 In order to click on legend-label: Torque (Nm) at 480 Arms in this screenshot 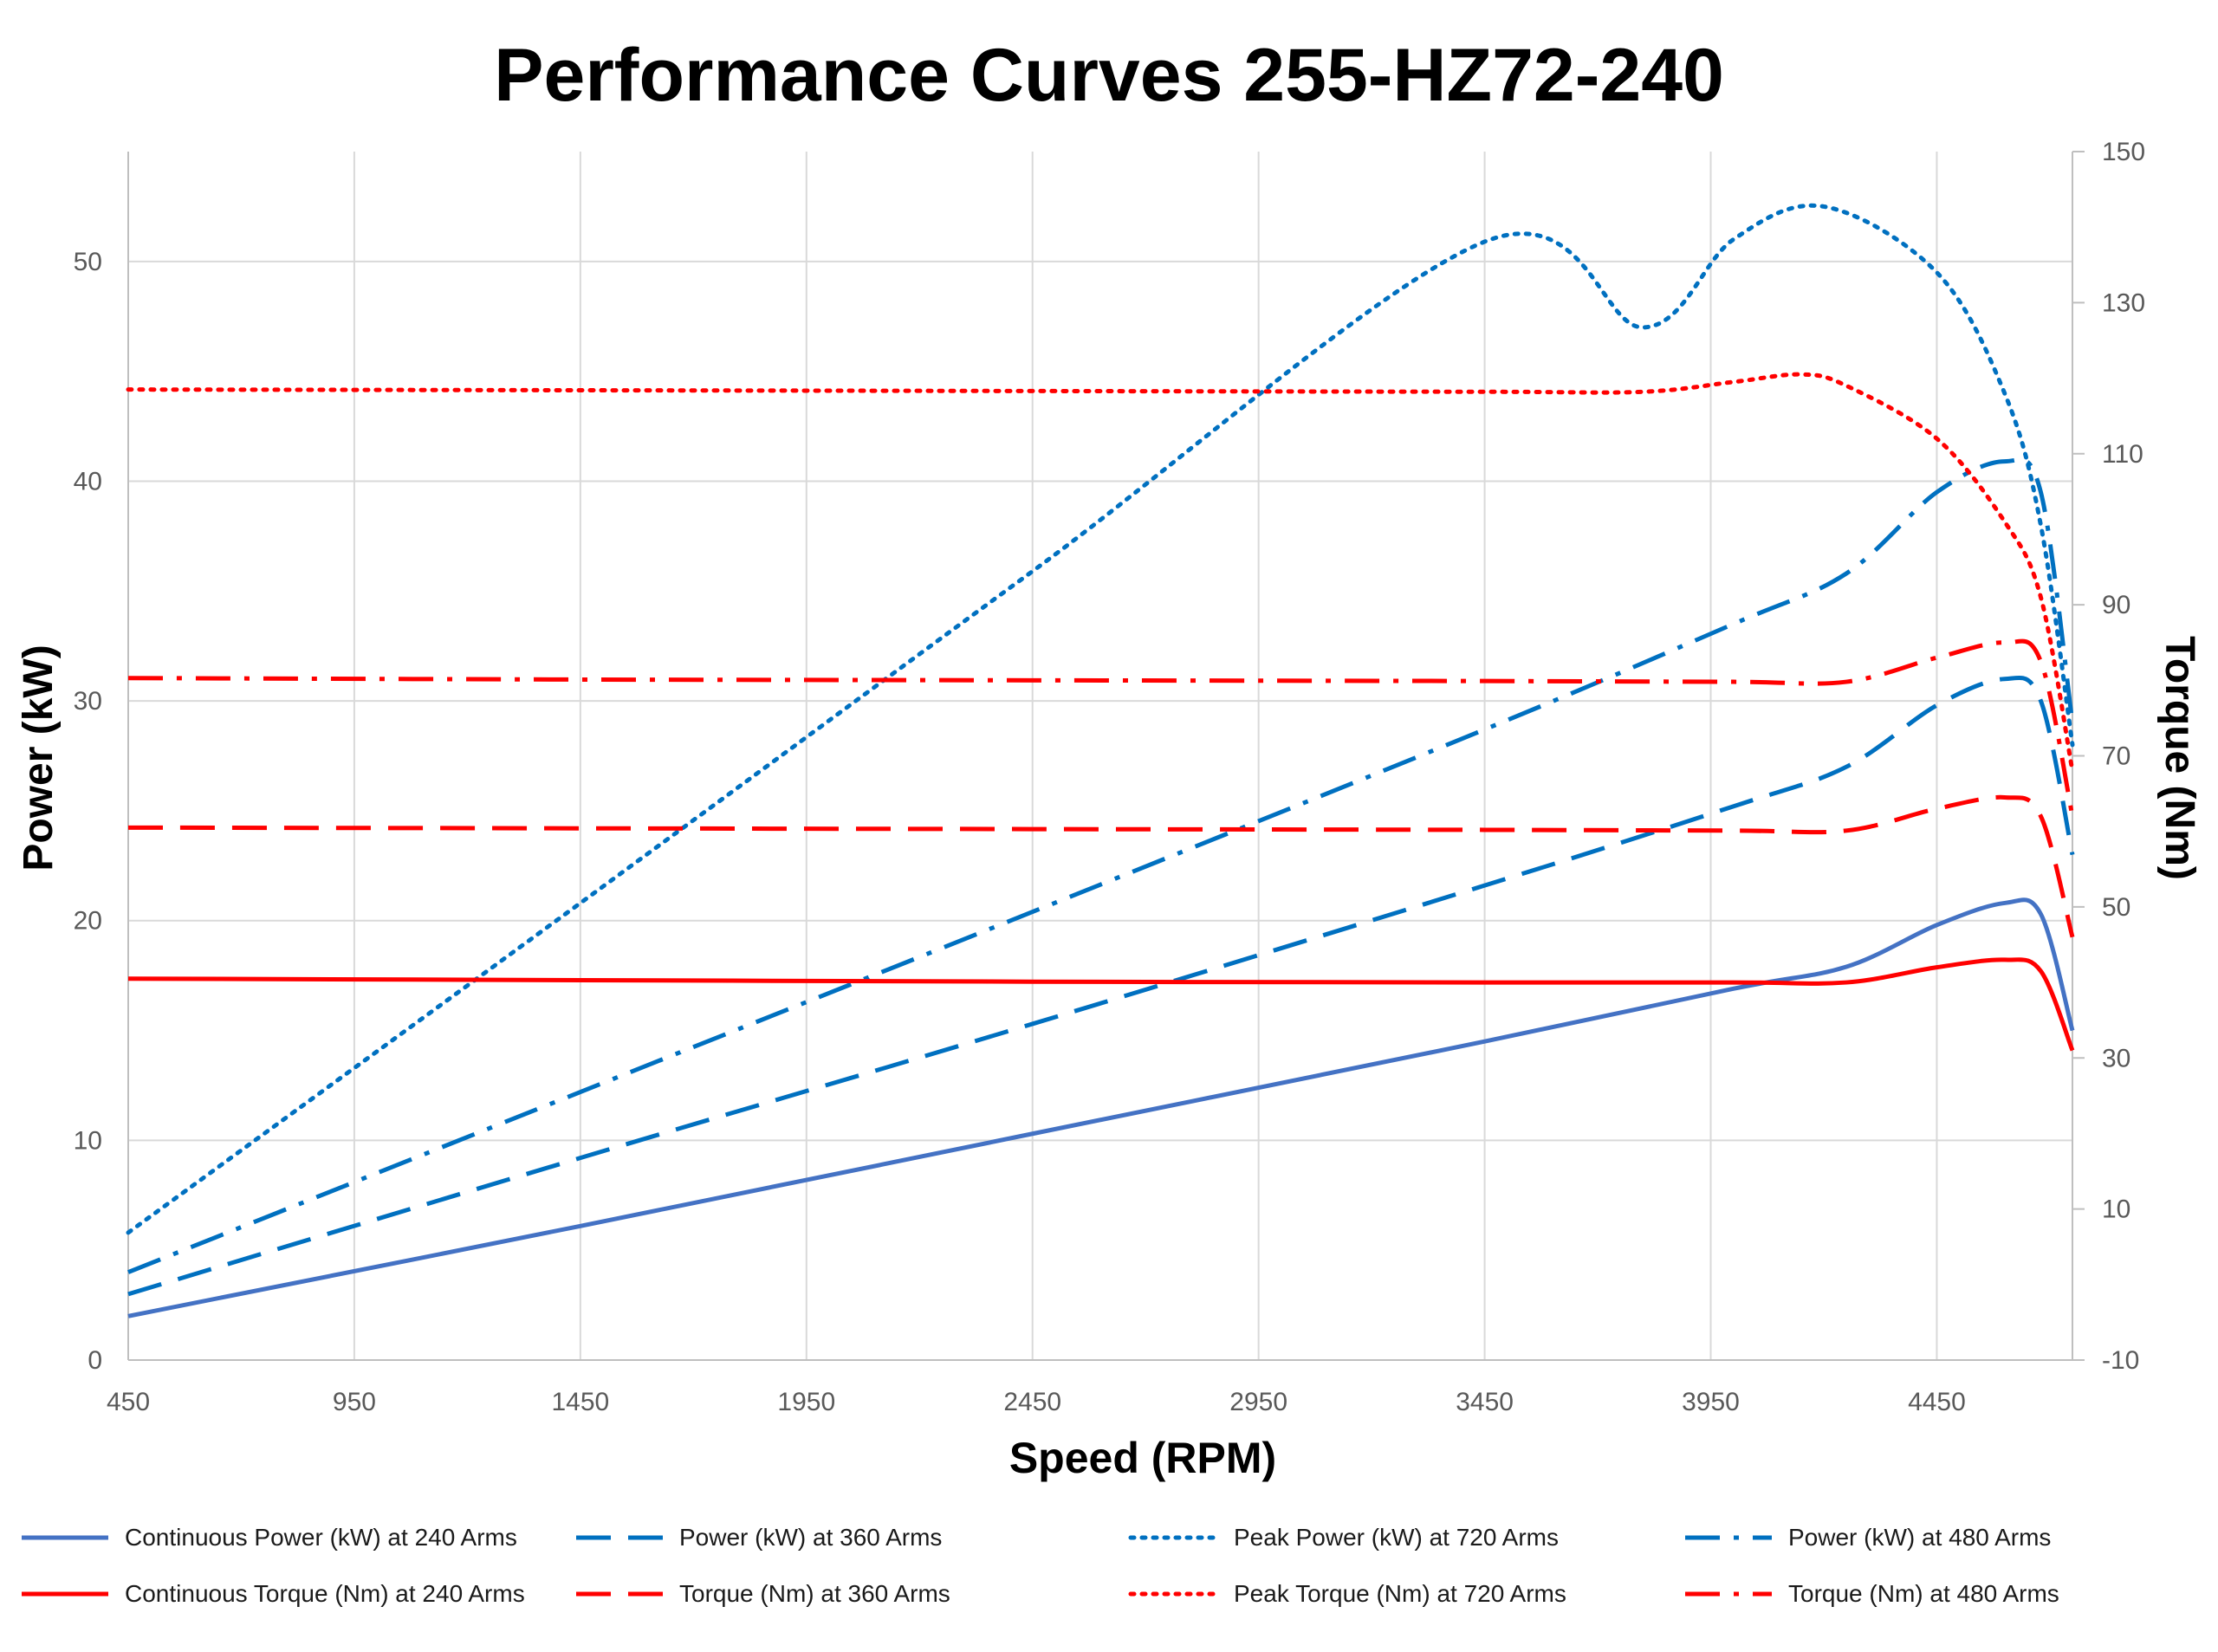, I will do `click(1923, 1593)`.